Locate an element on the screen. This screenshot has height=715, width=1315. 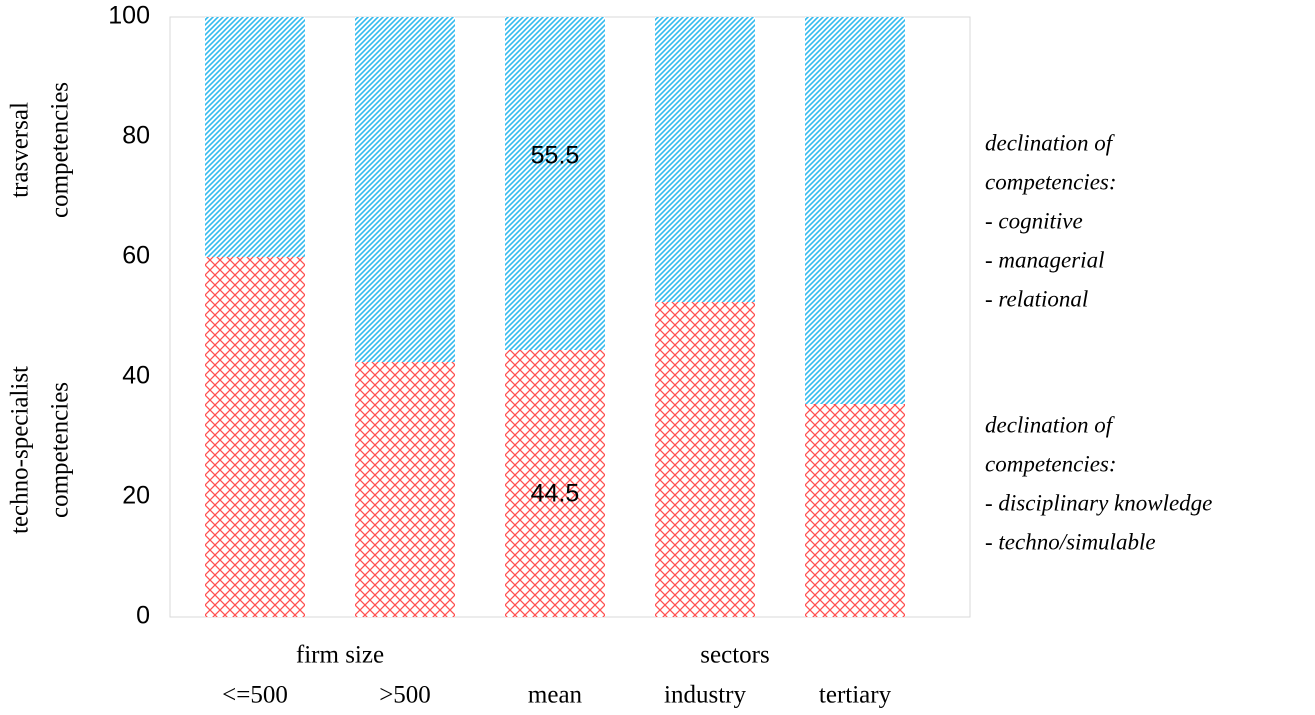
x-tick-label: industry is located at coordinates (705, 695).